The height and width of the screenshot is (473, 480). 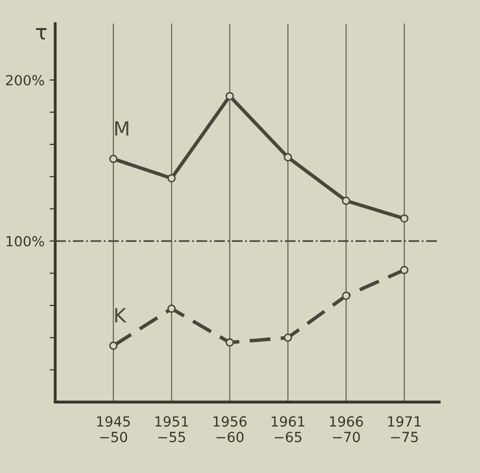 I want to click on series-label: K, so click(x=121, y=315).